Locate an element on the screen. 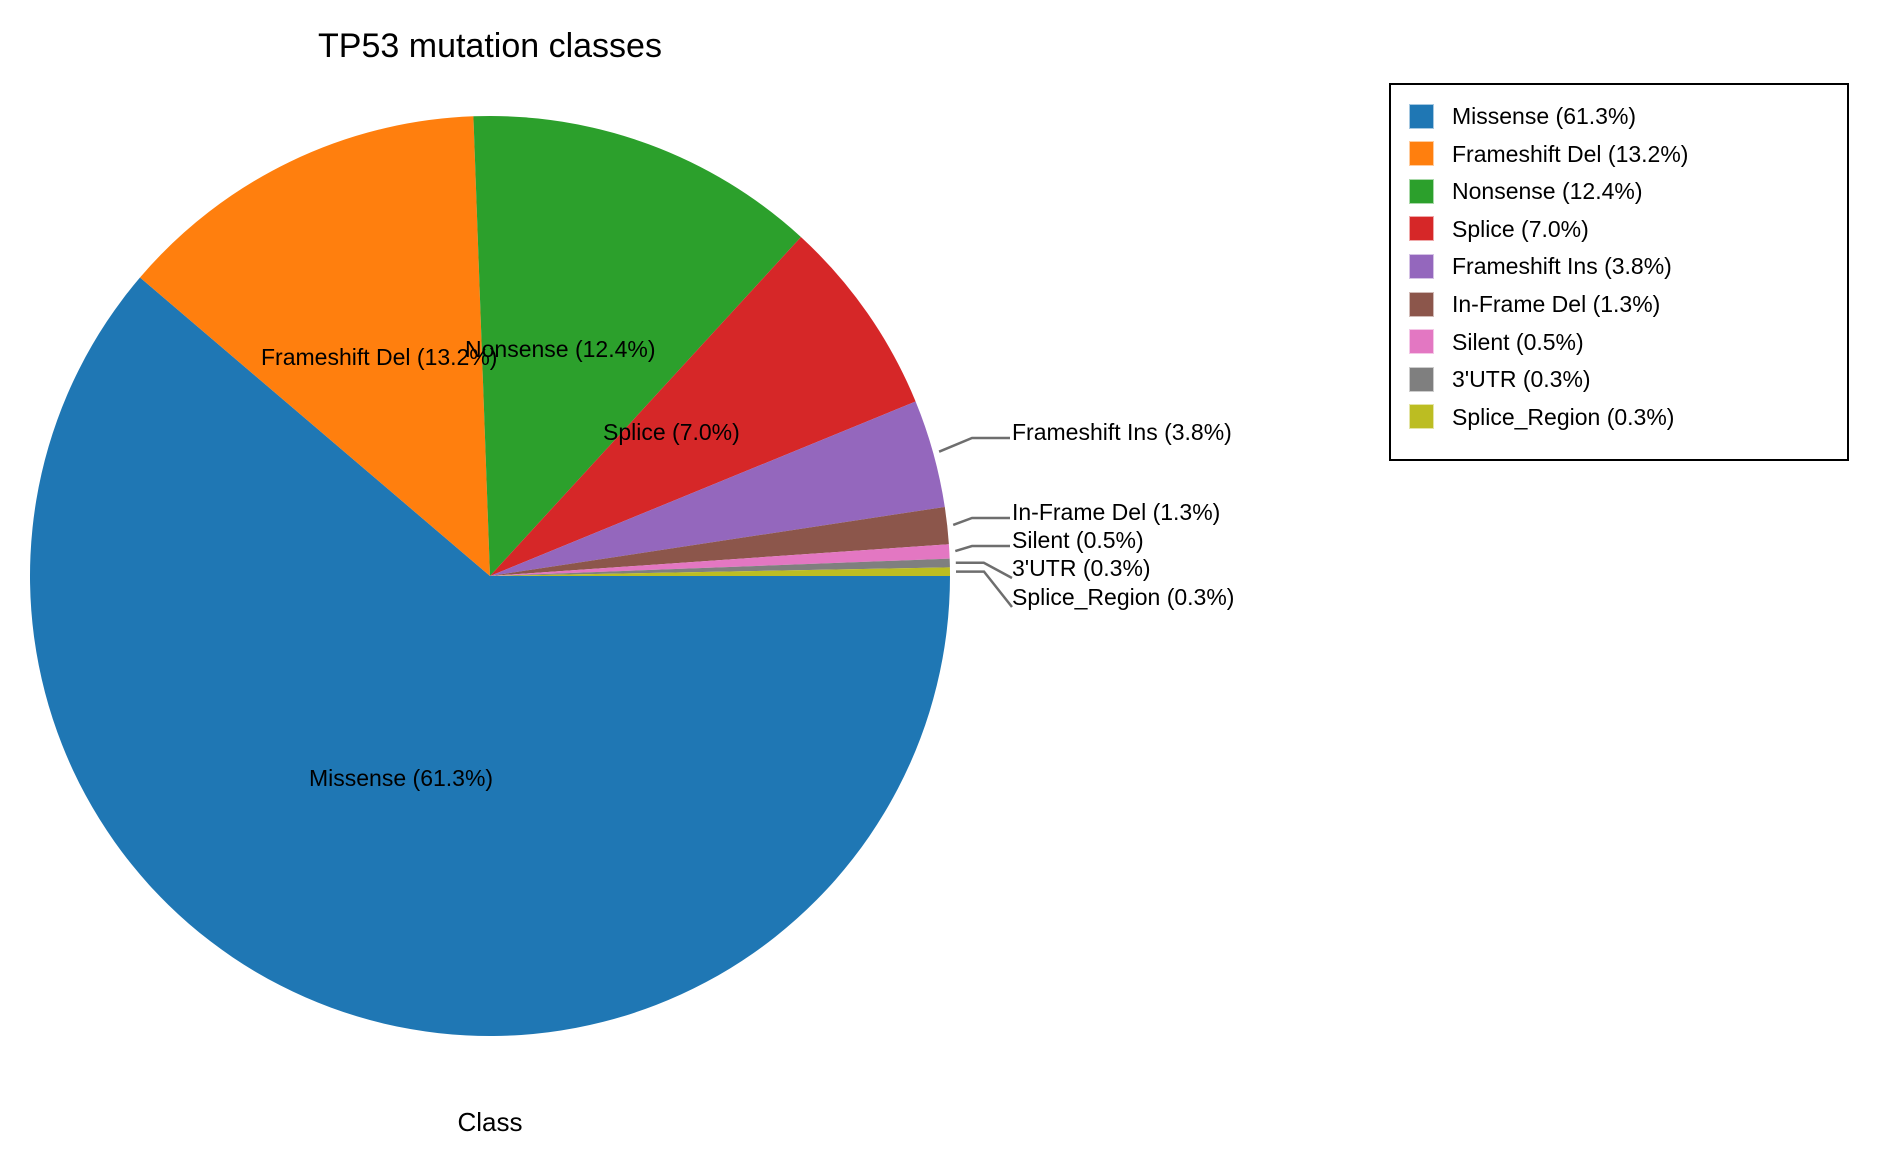  inner-label: Splice (7.0%) is located at coordinates (671, 432).